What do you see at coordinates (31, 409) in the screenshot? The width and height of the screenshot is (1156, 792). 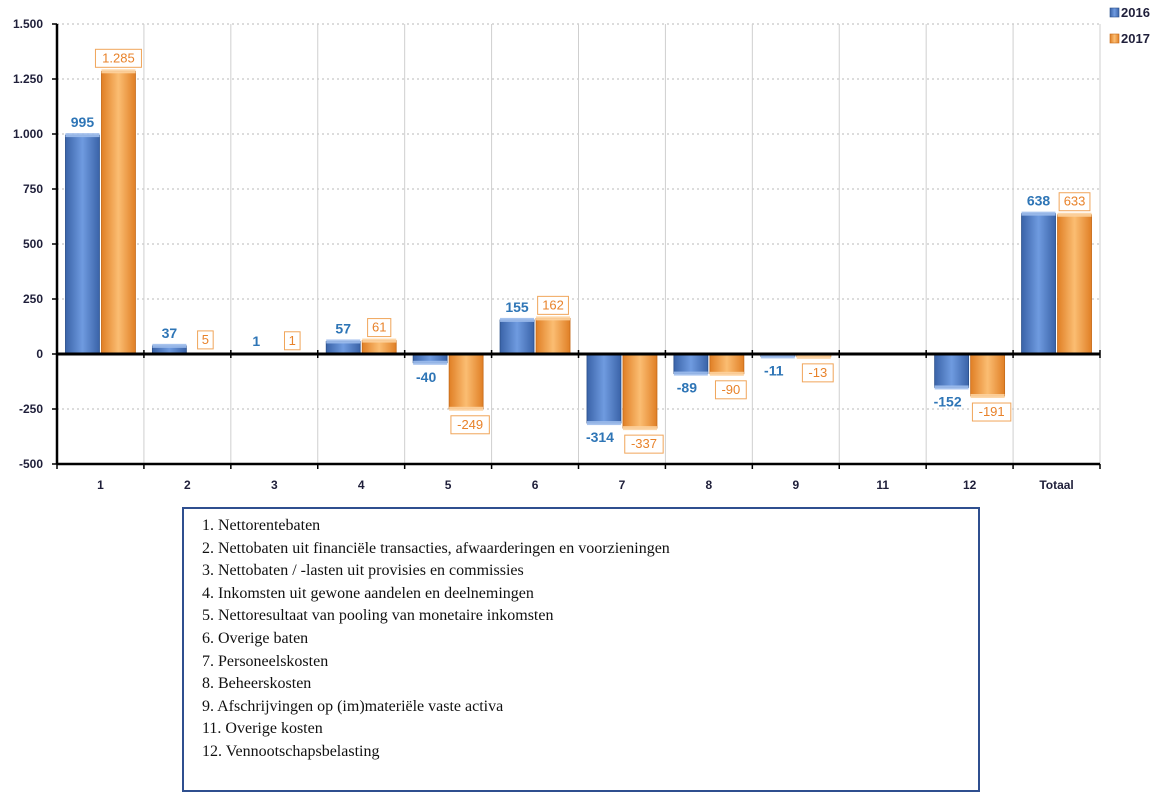 I see `y-tick-label: -250` at bounding box center [31, 409].